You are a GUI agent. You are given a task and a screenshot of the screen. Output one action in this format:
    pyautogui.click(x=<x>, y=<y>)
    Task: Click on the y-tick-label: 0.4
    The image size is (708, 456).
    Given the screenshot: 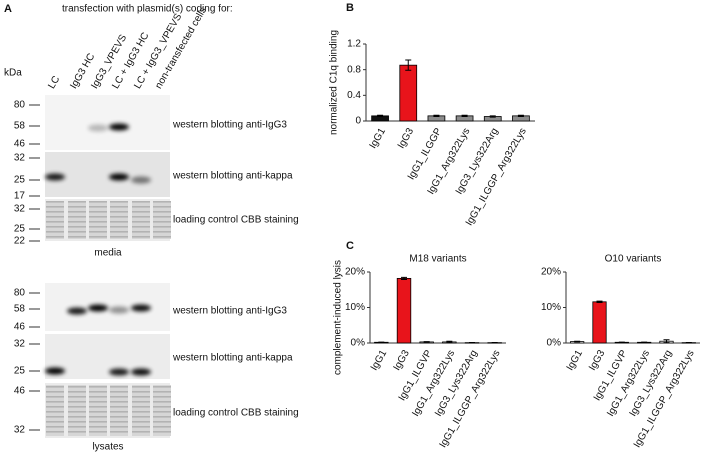 What is the action you would take?
    pyautogui.click(x=354, y=95)
    